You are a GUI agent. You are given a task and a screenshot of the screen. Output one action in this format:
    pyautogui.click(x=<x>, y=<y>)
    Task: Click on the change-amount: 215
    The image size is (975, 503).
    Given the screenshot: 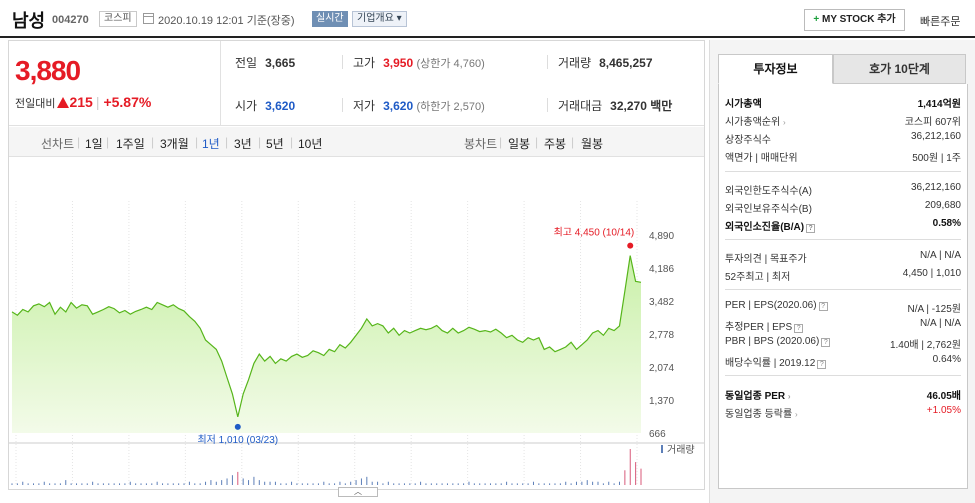 What is the action you would take?
    pyautogui.click(x=81, y=102)
    